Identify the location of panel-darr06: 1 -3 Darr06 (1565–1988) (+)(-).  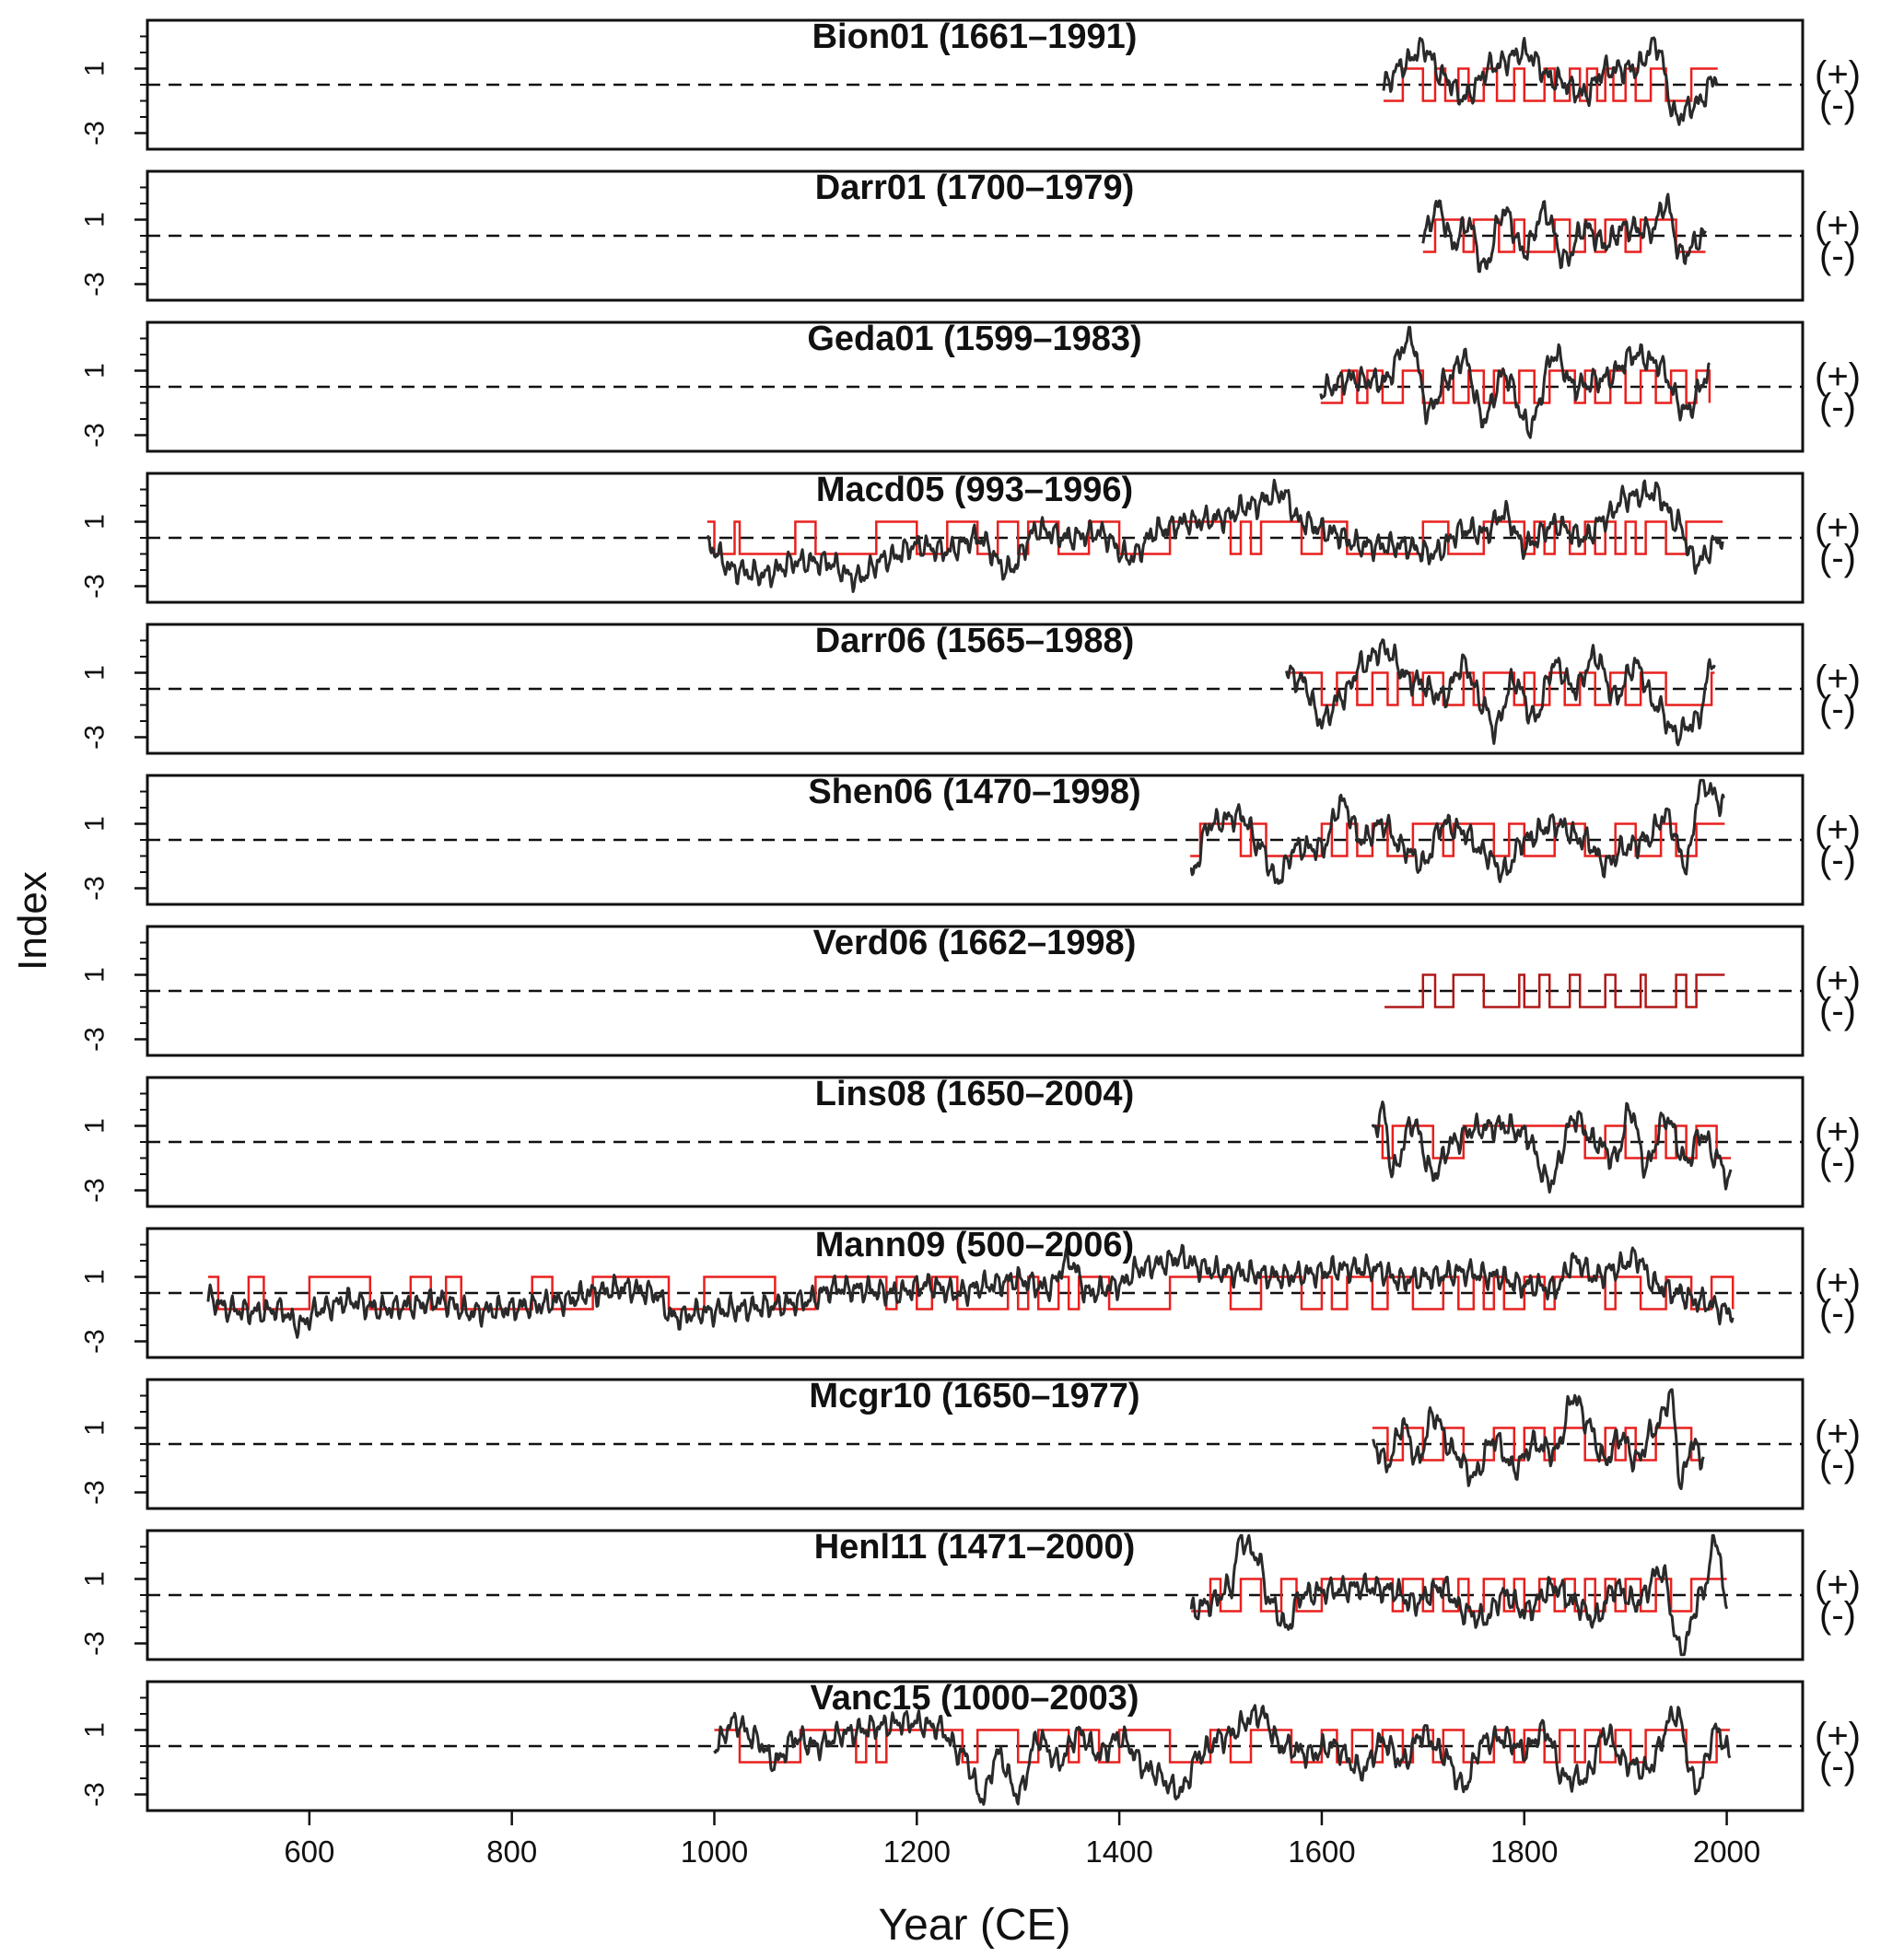
(970, 688).